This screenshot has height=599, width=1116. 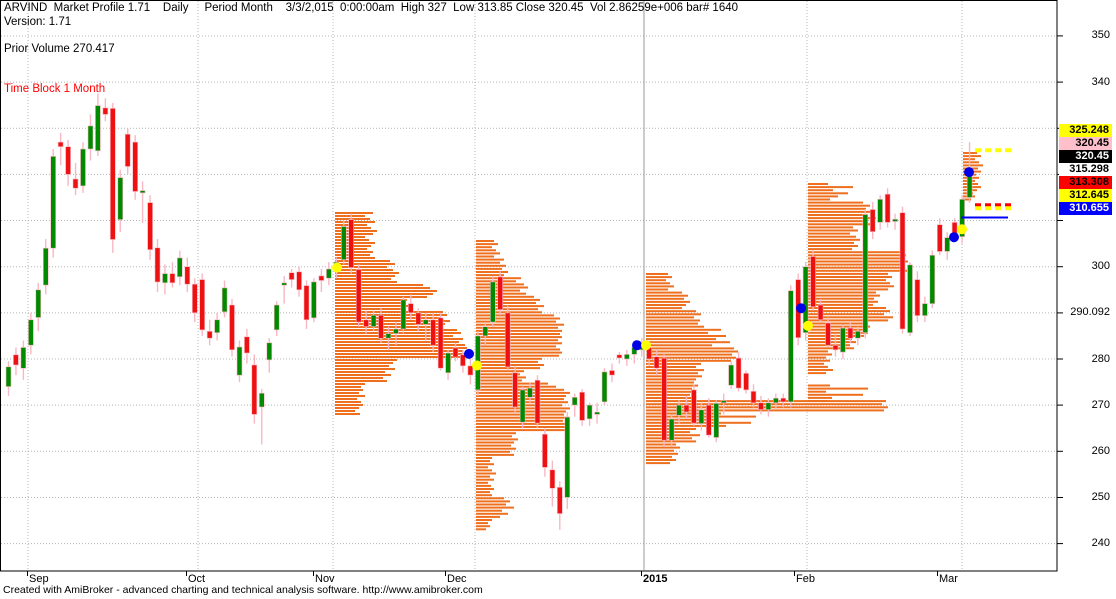 What do you see at coordinates (1100, 358) in the screenshot?
I see `y-axis-label: 280` at bounding box center [1100, 358].